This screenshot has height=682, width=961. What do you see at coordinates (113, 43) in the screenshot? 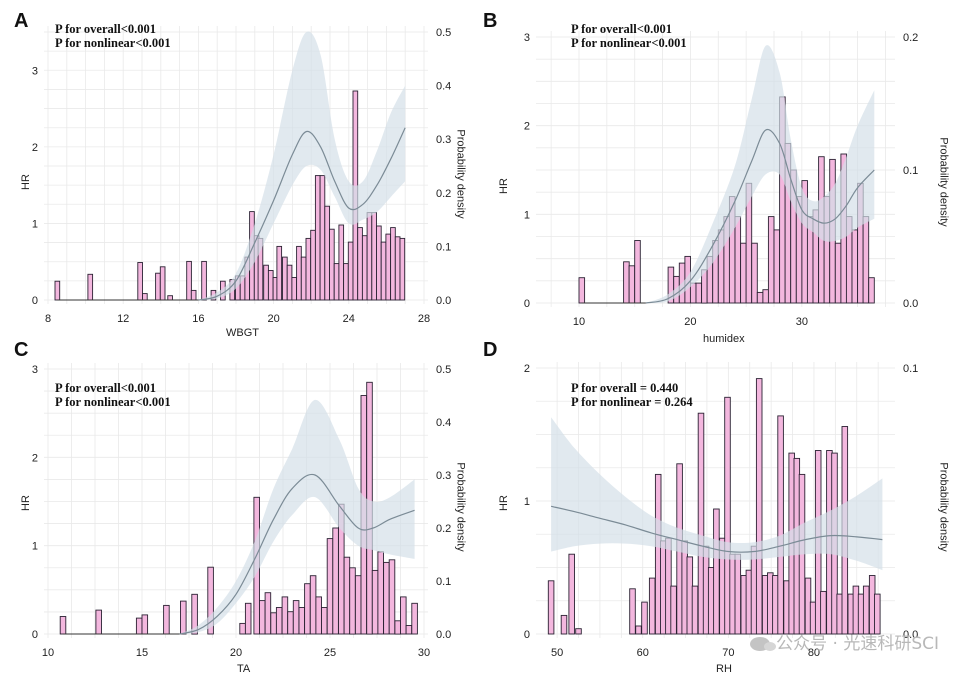
I see `stat-nonlinear-a: P for nonlinear<0.001` at bounding box center [113, 43].